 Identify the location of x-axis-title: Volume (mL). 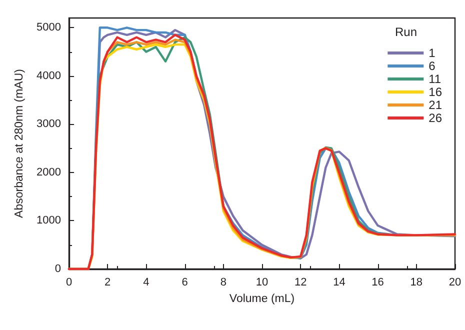
(262, 299).